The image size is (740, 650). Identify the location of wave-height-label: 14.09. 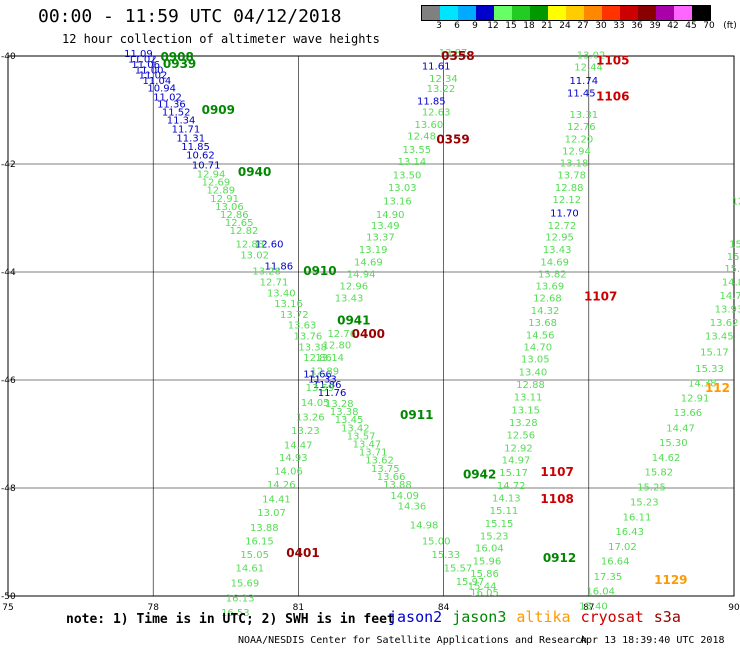
(404, 496).